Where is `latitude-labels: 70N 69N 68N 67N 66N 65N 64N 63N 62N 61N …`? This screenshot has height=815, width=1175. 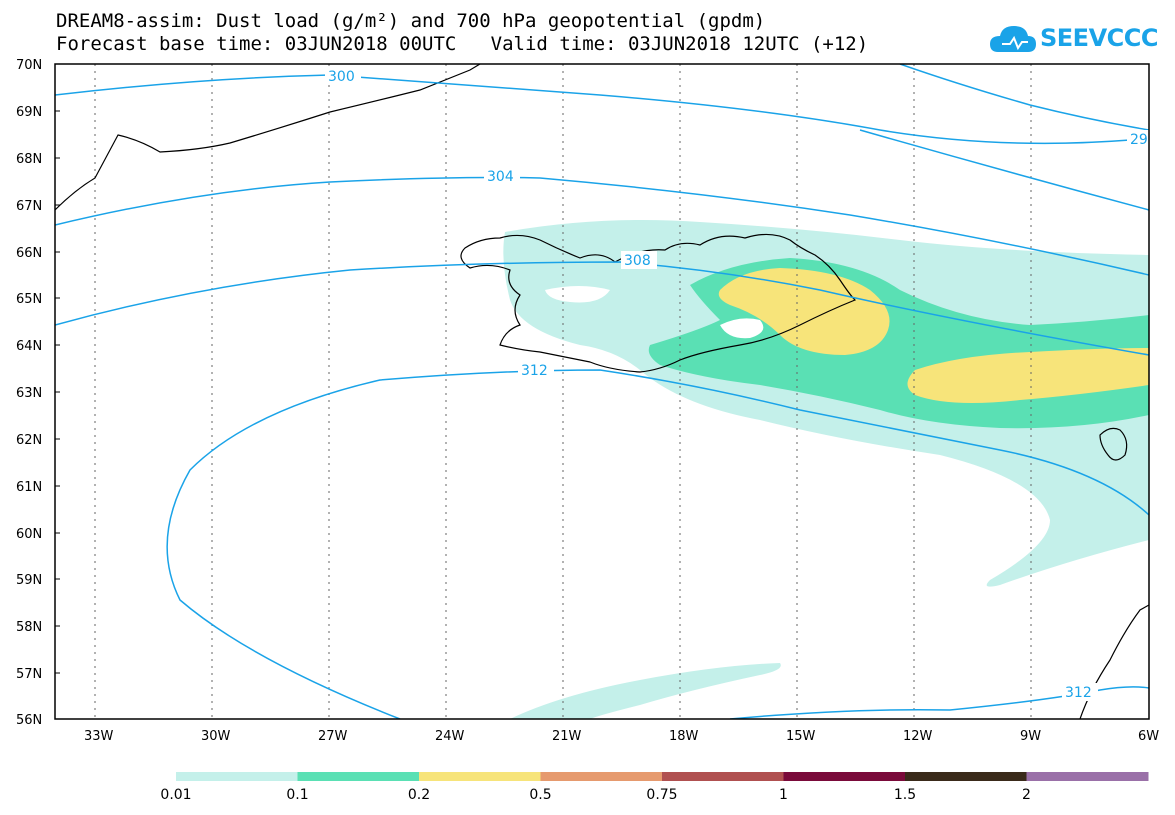
latitude-labels: 70N 69N 68N 67N 66N 65N 64N 63N 62N 61N … is located at coordinates (29, 393).